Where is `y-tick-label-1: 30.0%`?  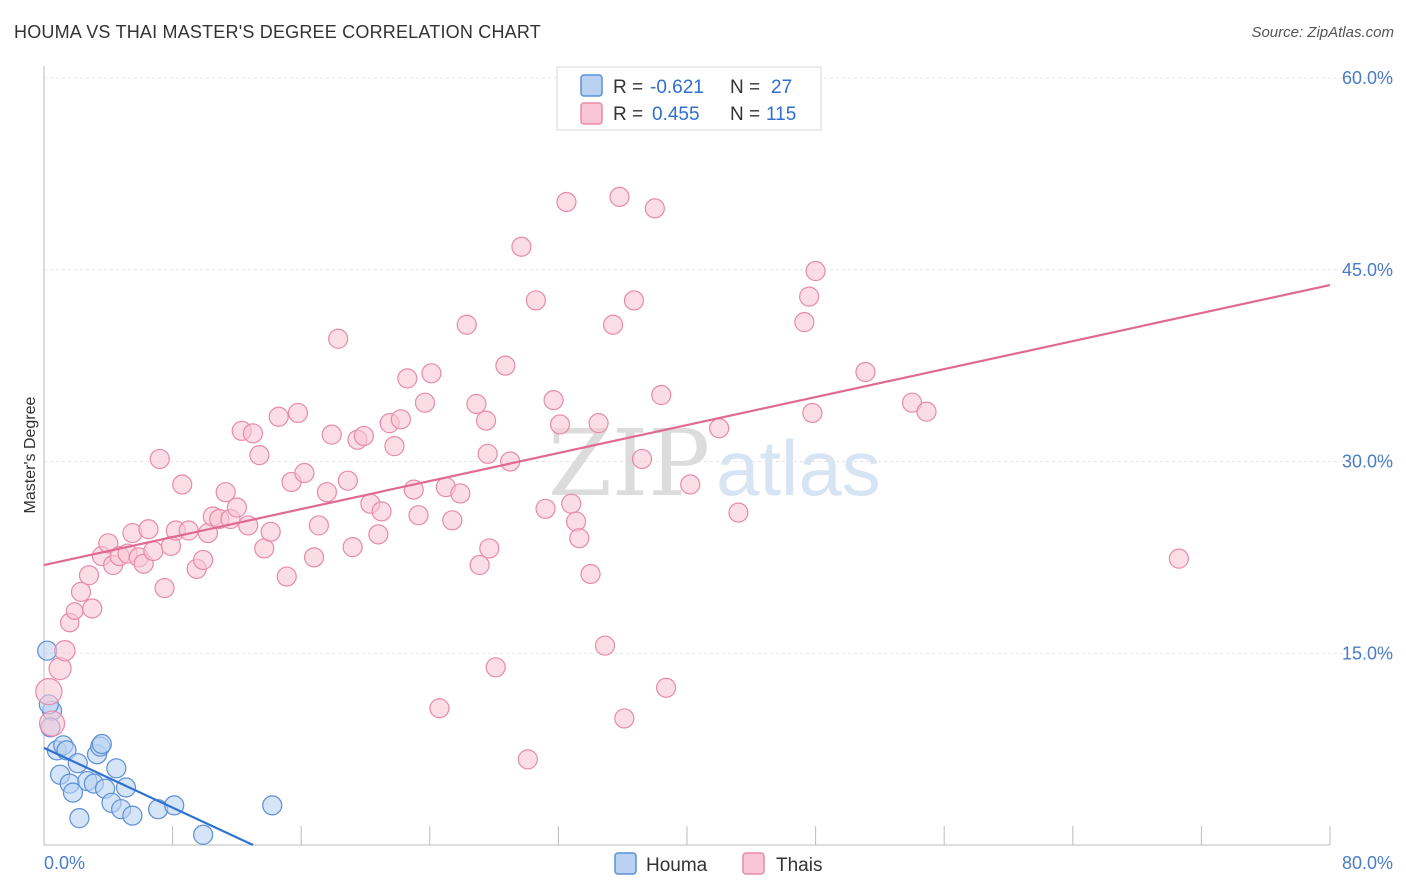 y-tick-label-1: 30.0% is located at coordinates (1367, 462).